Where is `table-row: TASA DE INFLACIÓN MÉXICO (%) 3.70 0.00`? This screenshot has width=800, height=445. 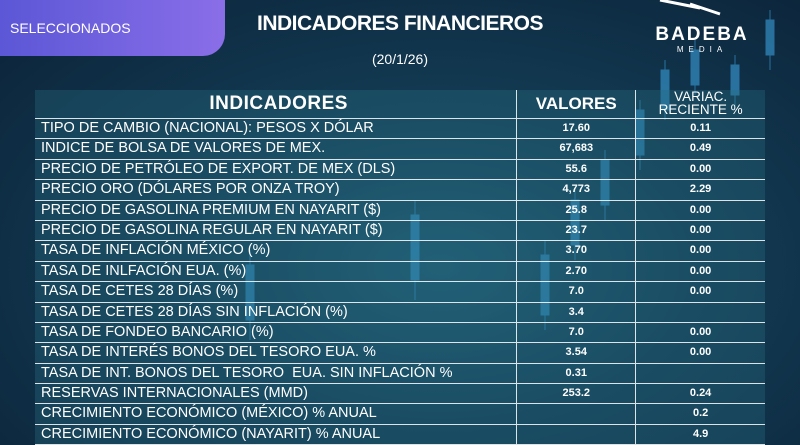
table-row: TASA DE INFLACIÓN MÉXICO (%) 3.70 0.00 is located at coordinates (400, 251).